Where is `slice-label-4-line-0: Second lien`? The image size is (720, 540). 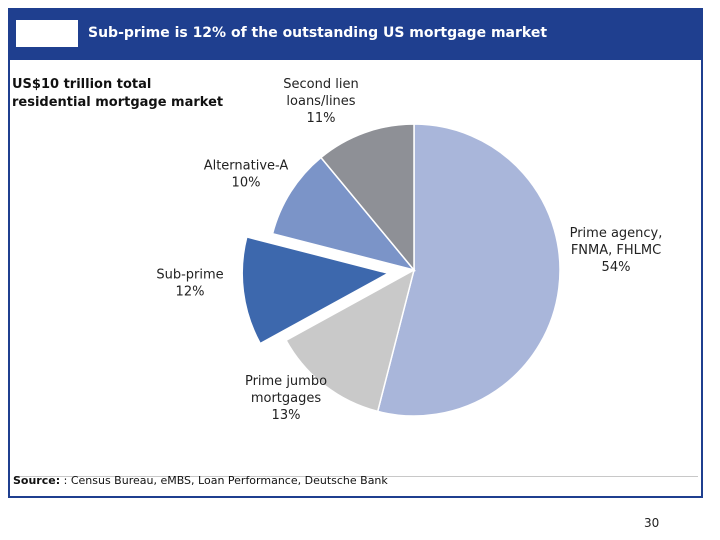 slice-label-4-line-0: Second lien is located at coordinates (320, 84).